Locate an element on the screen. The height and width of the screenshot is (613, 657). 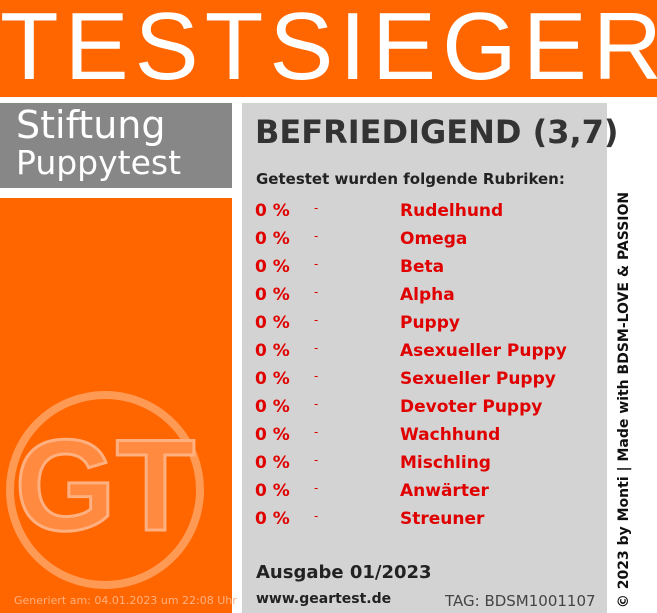
logo-ring is located at coordinates (105, 490).